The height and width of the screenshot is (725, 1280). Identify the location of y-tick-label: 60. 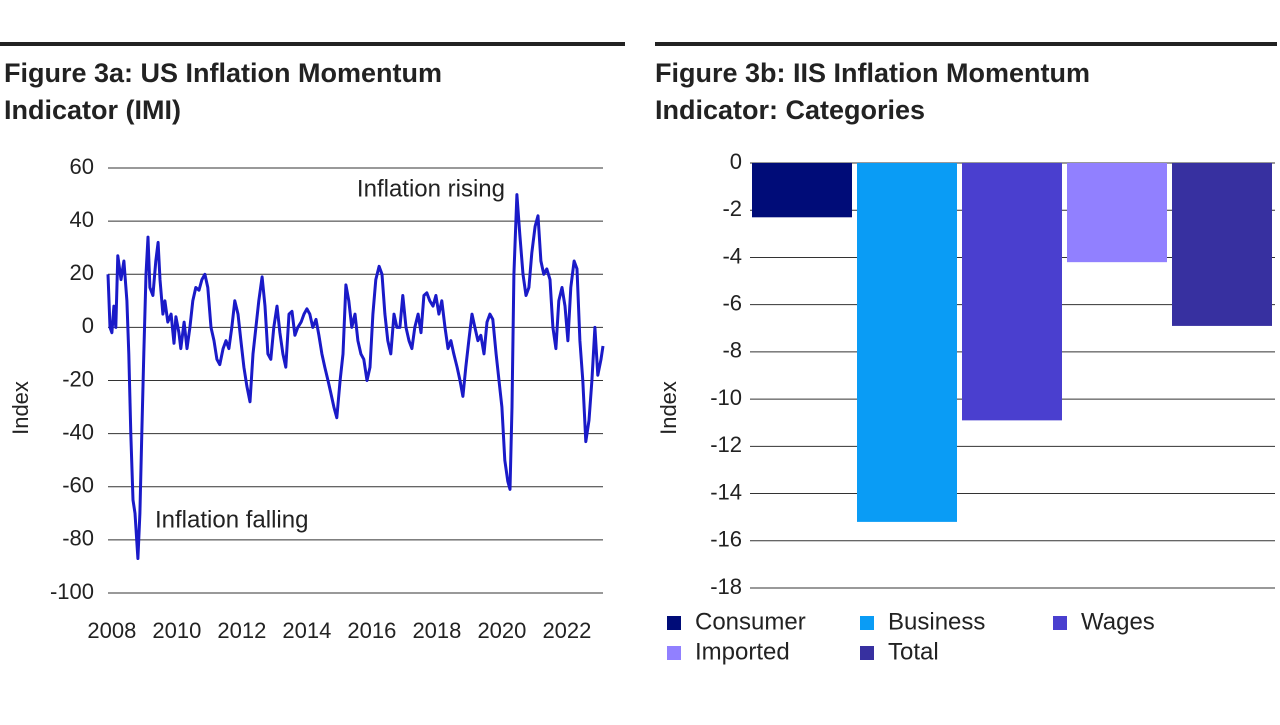
(82, 166).